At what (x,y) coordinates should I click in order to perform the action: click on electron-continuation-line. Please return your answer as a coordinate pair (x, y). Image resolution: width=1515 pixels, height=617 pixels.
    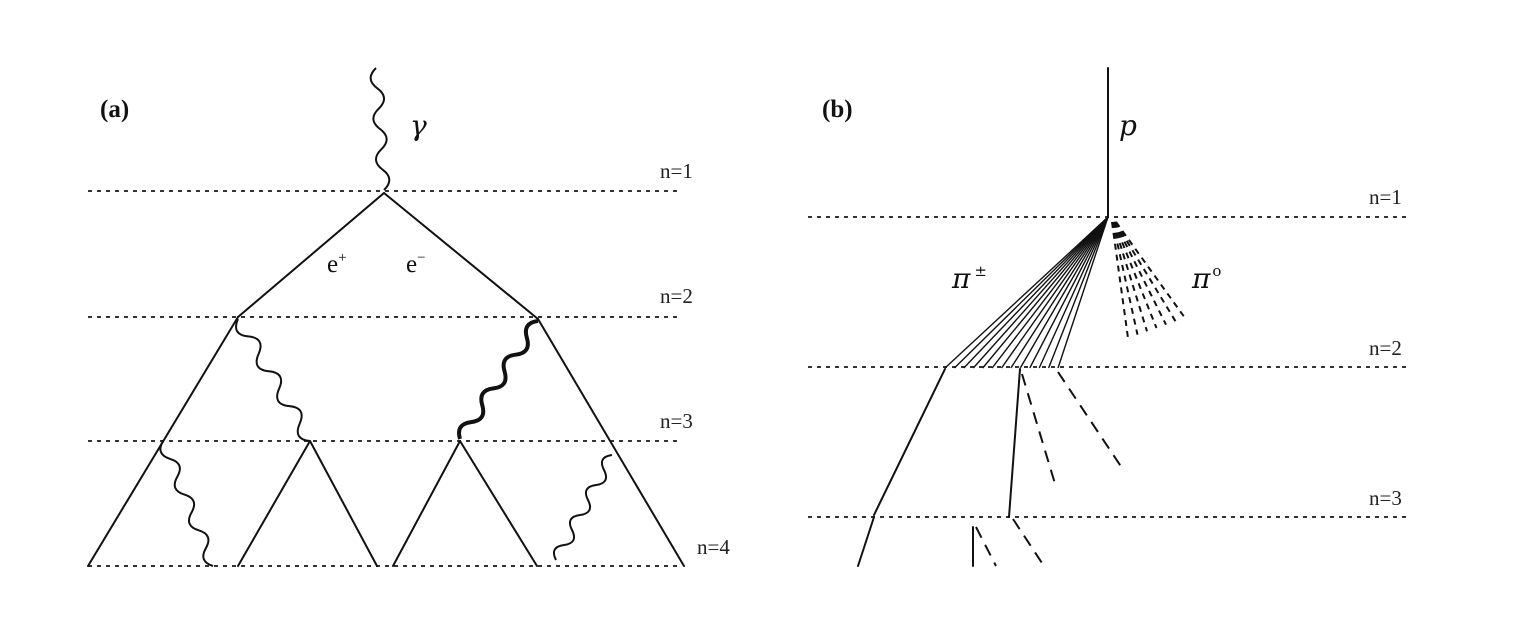
    Looking at the image, I should click on (611, 442).